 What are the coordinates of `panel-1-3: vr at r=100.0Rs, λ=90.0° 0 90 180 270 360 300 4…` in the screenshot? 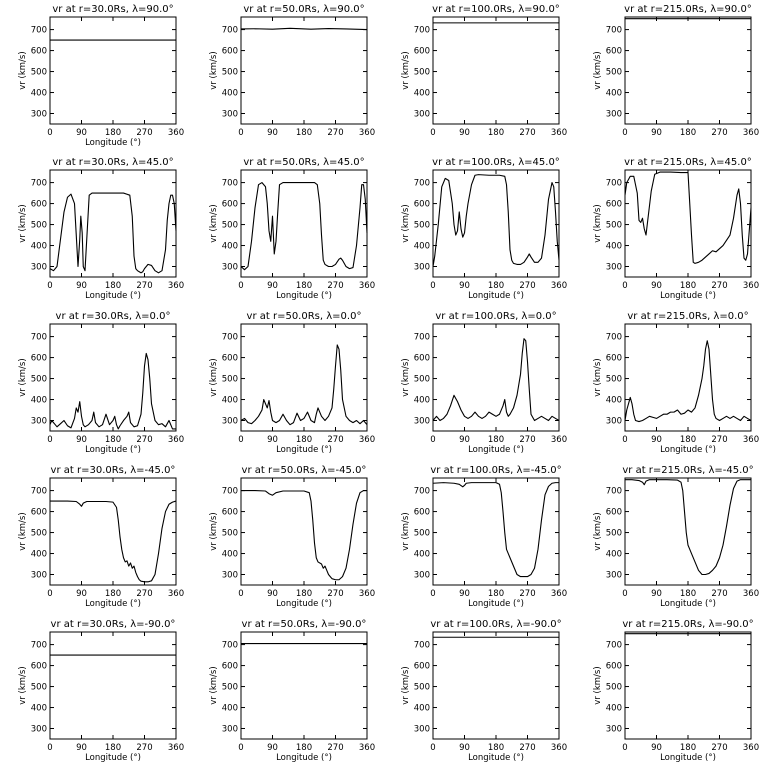 It's located at (484, 71).